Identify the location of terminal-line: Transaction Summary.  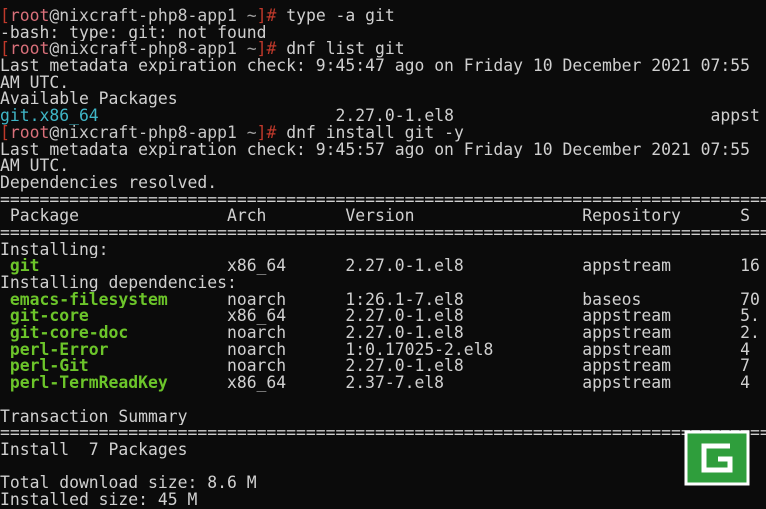
(383, 417).